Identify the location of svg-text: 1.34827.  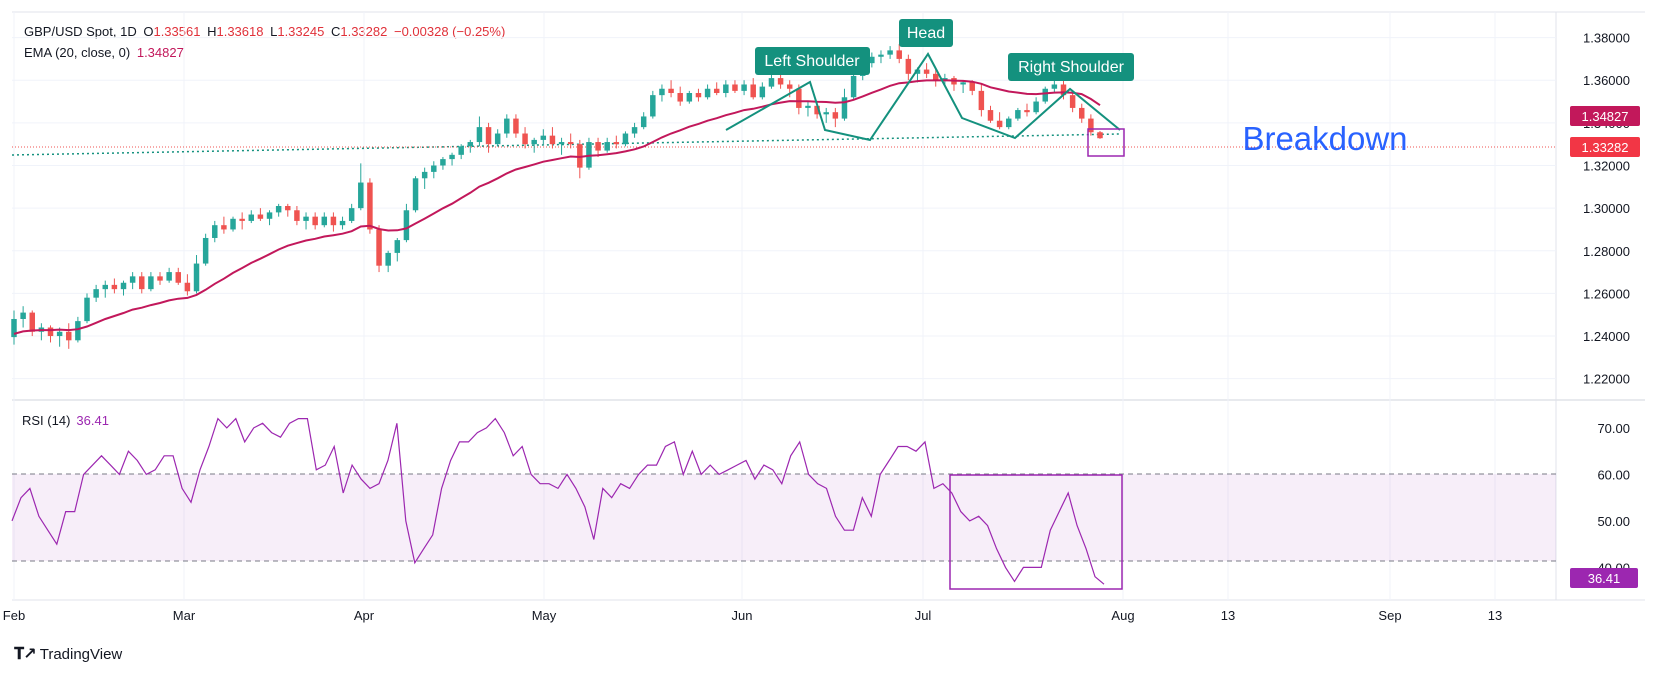
(1605, 116).